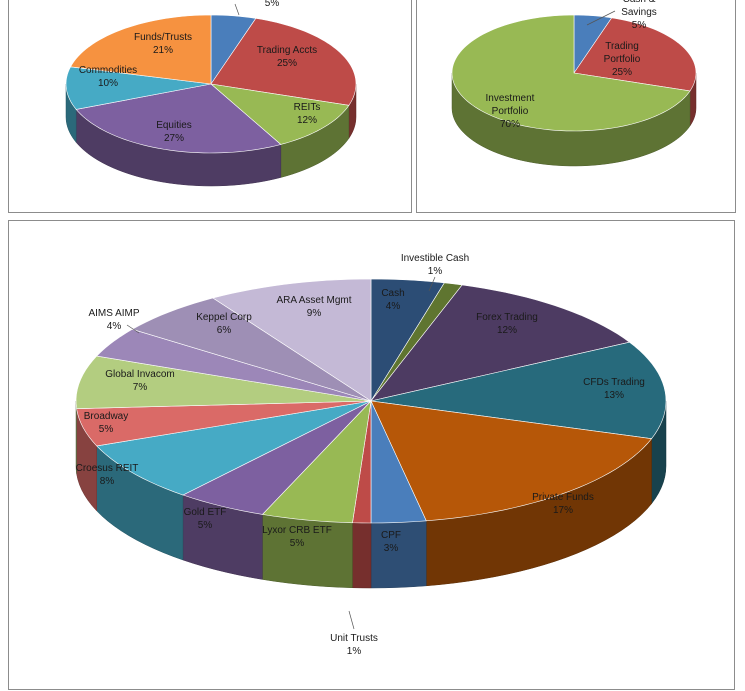 This screenshot has width=745, height=691. Describe the element at coordinates (307, 114) in the screenshot. I see `data-label-reits: REITs 12%` at that location.